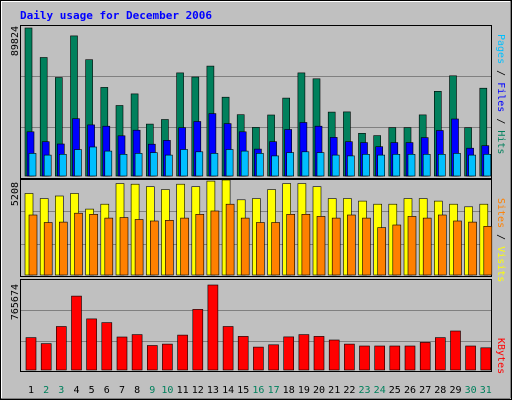 Image resolution: width=512 pixels, height=400 pixels. What do you see at coordinates (116, 15) in the screenshot?
I see `chart-title: Daily usage for December 2006` at bounding box center [116, 15].